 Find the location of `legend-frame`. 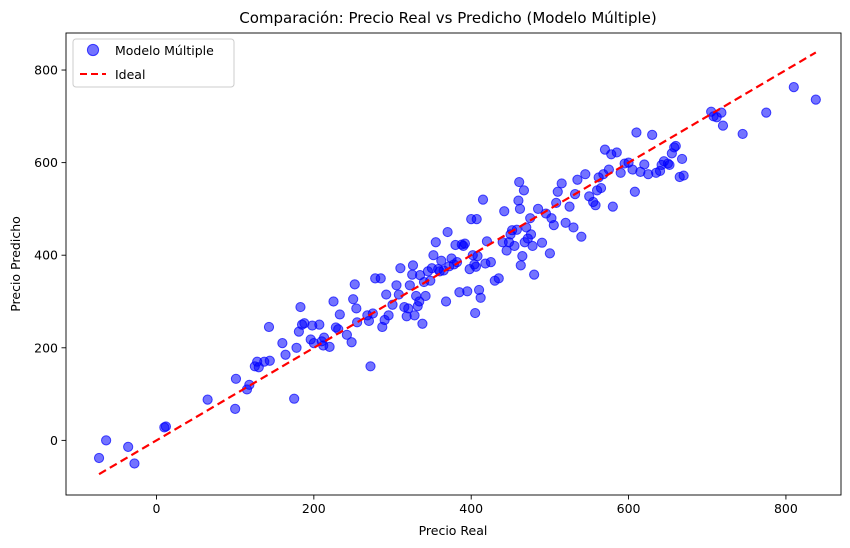

legend-frame is located at coordinates (153, 63).